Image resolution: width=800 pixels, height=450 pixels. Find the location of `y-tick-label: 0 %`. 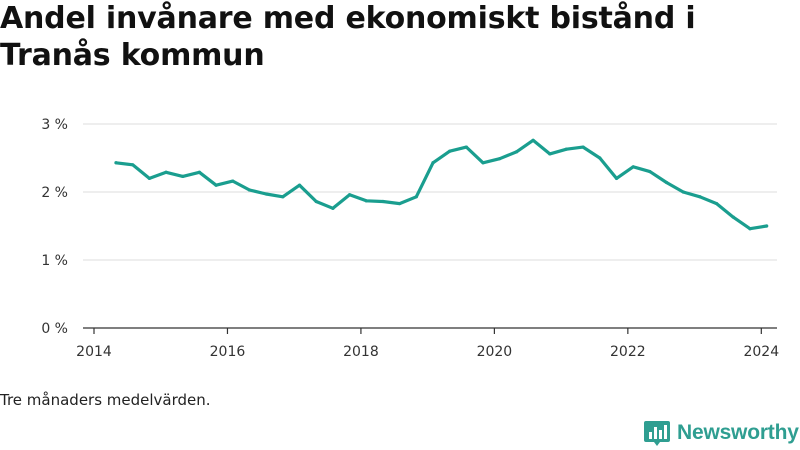

y-tick-label: 0 % is located at coordinates (54, 329).